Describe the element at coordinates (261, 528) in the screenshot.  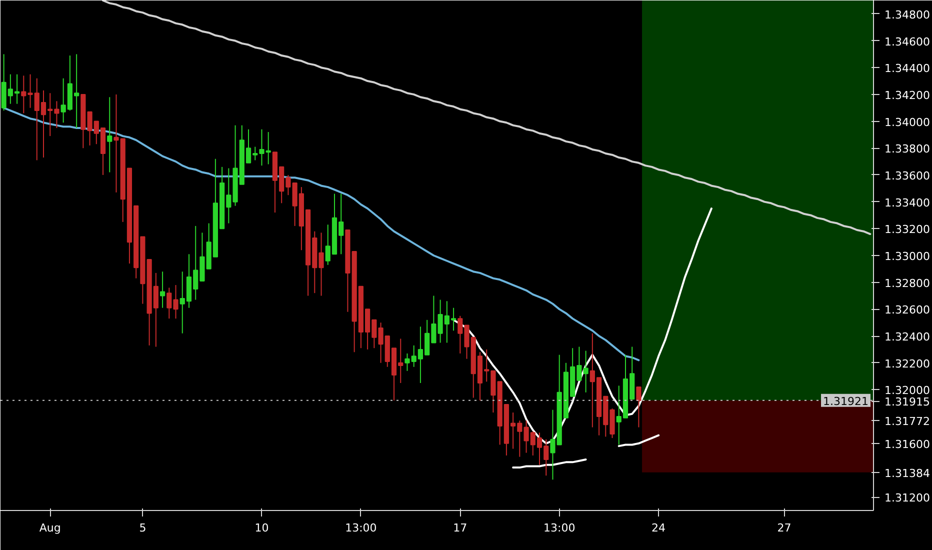
I see `x-tick-label: 10` at that location.